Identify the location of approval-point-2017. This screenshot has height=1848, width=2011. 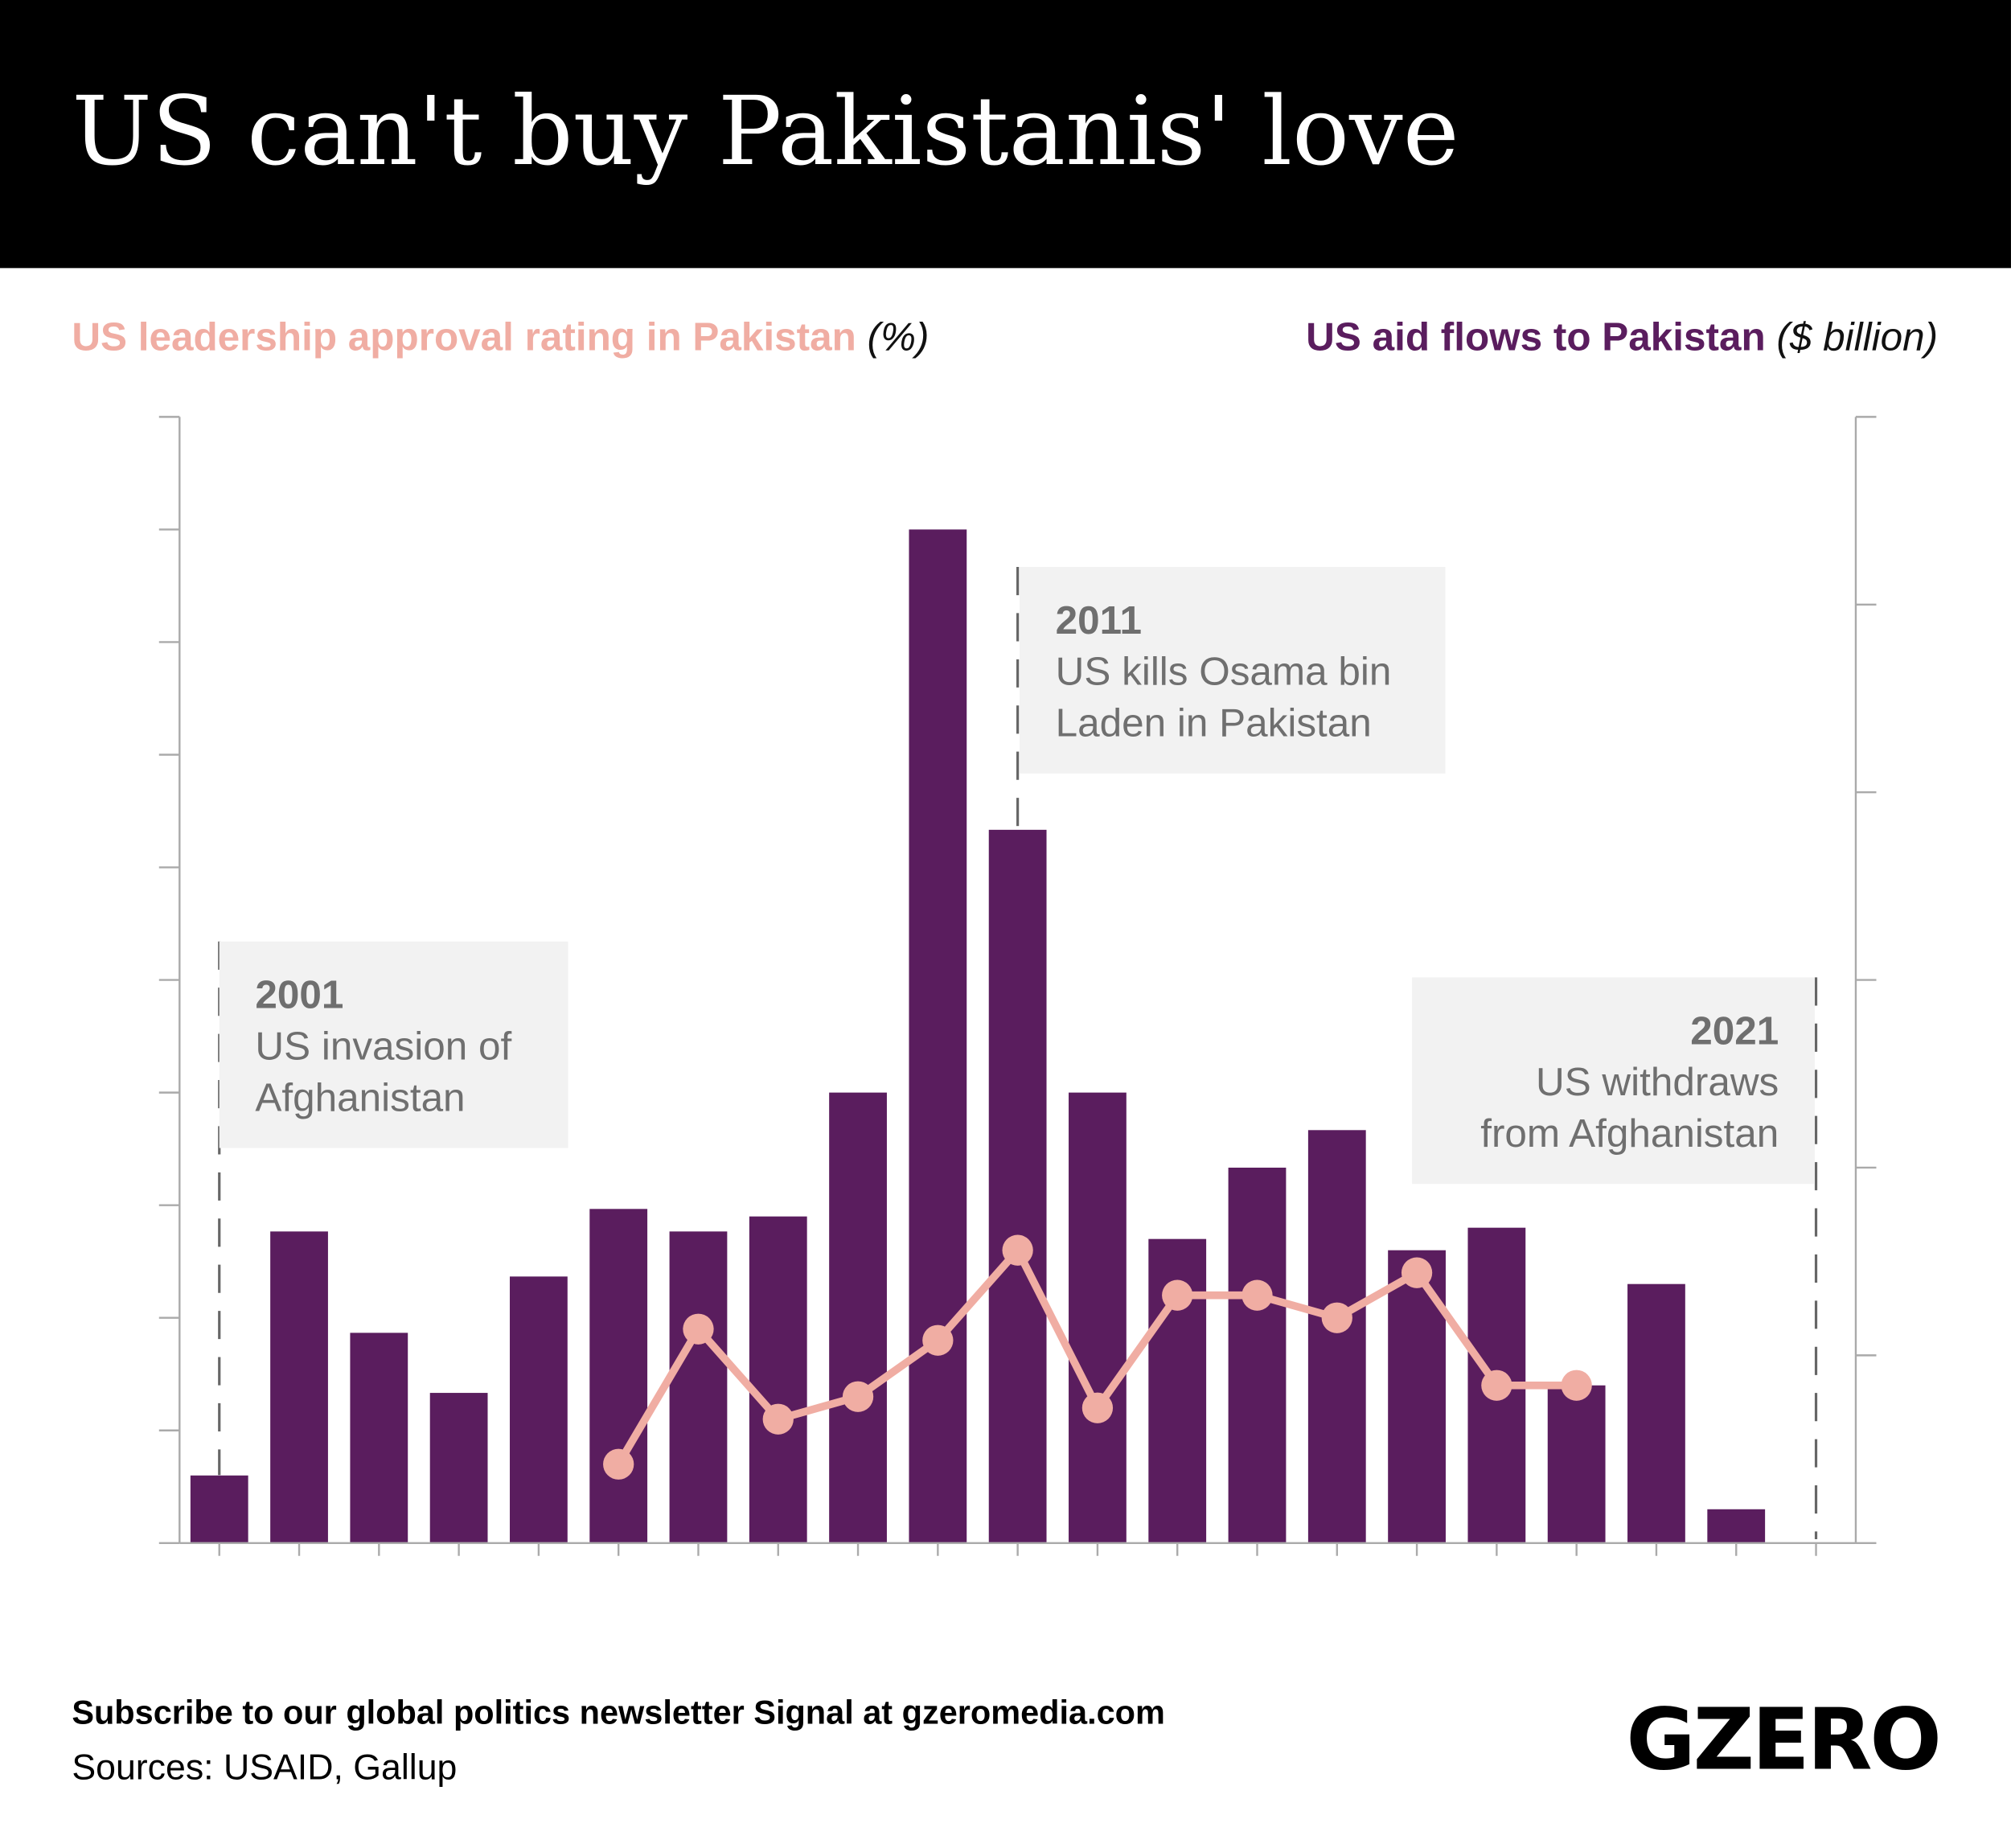
(1496, 1385).